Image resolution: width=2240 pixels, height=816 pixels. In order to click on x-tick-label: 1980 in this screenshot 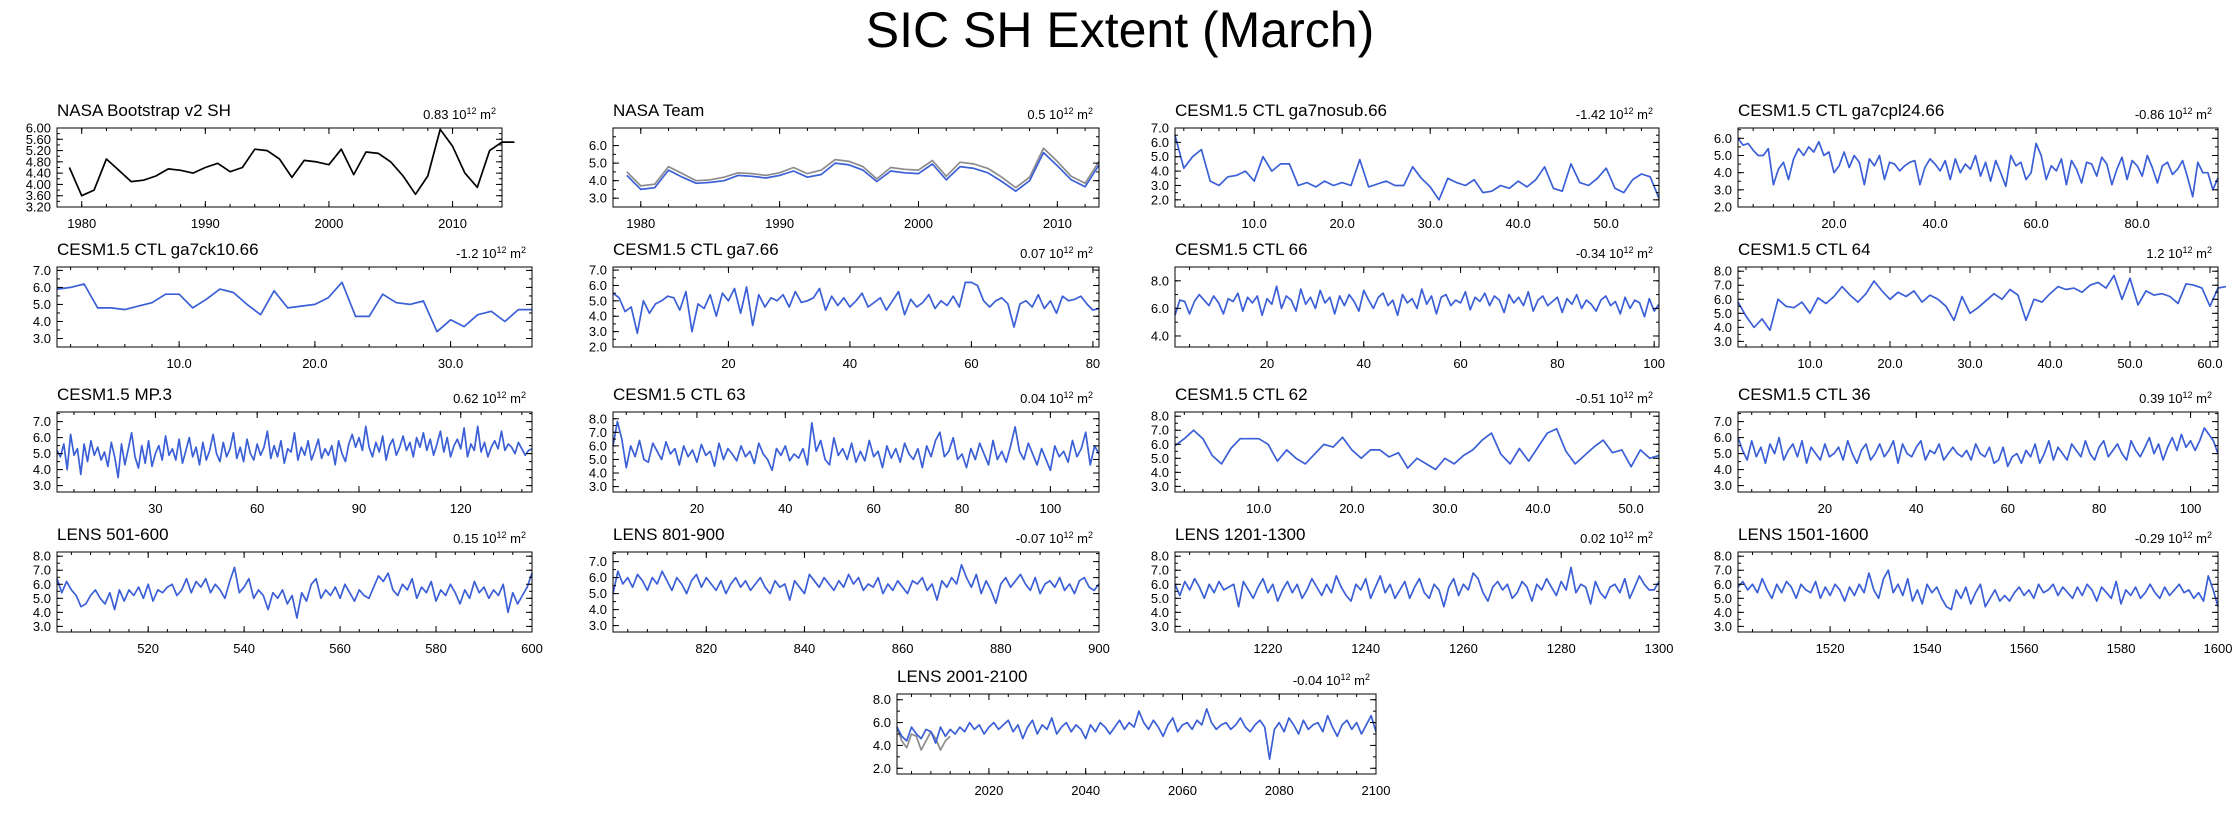, I will do `click(81, 223)`.